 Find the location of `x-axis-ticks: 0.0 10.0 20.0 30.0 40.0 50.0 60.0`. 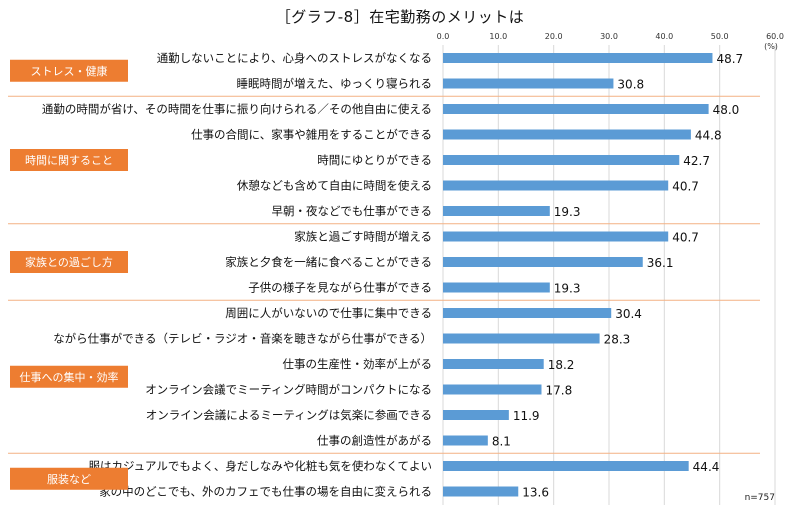

x-axis-ticks: 0.0 10.0 20.0 30.0 40.0 50.0 60.0 is located at coordinates (610, 36).